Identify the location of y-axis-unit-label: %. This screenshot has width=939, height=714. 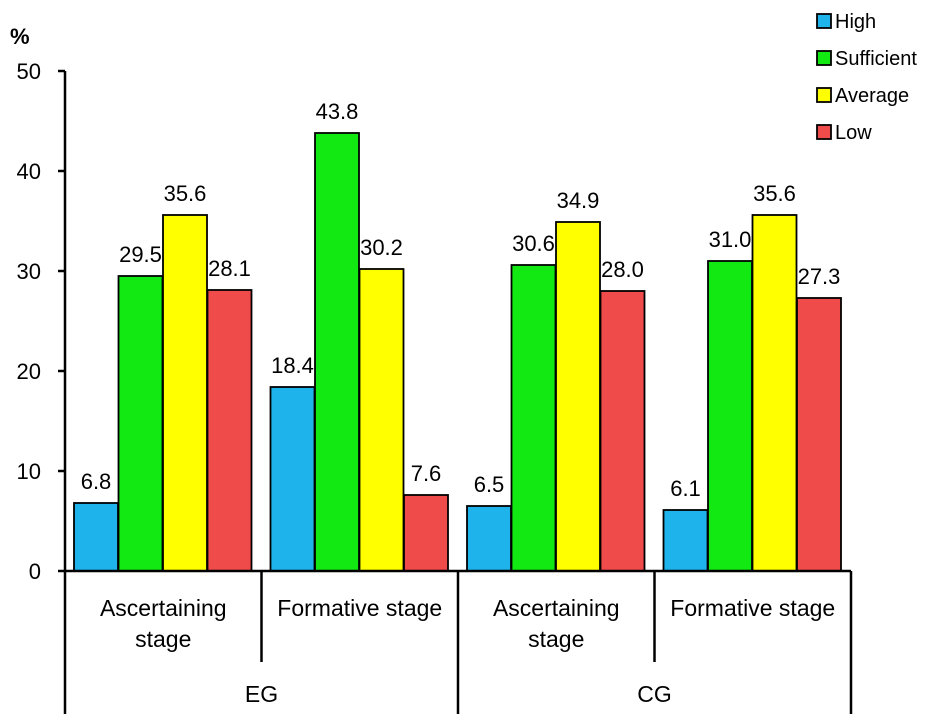
(20, 36).